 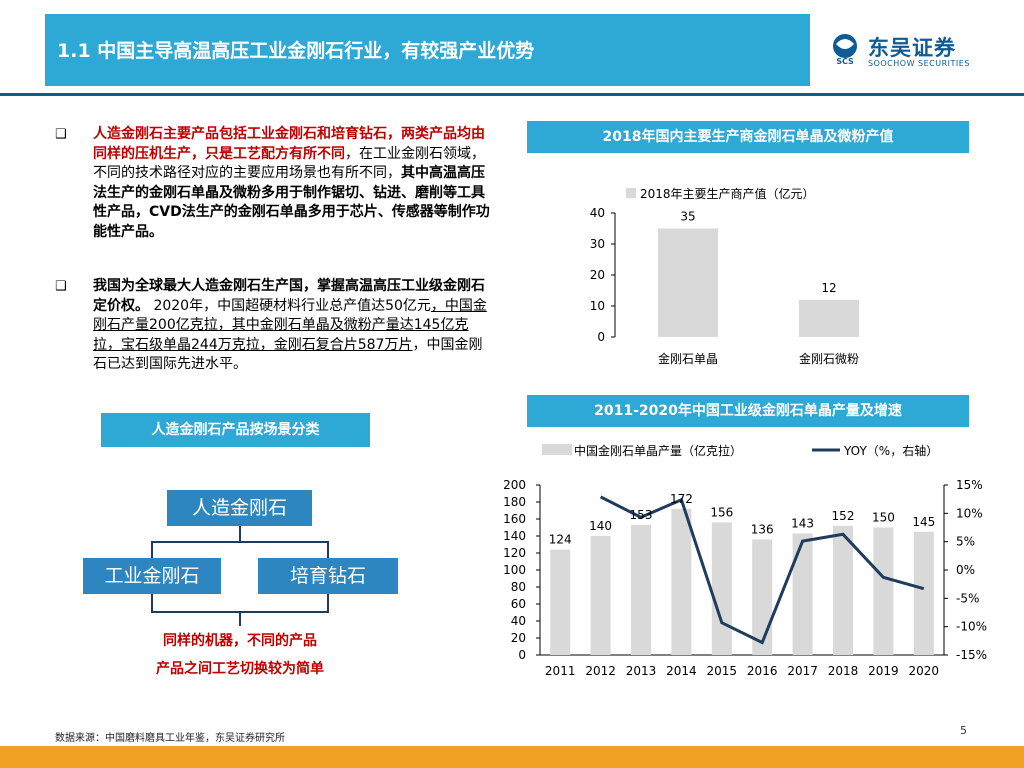 I want to click on chart2-y2tick-label: 15%, so click(x=969, y=485).